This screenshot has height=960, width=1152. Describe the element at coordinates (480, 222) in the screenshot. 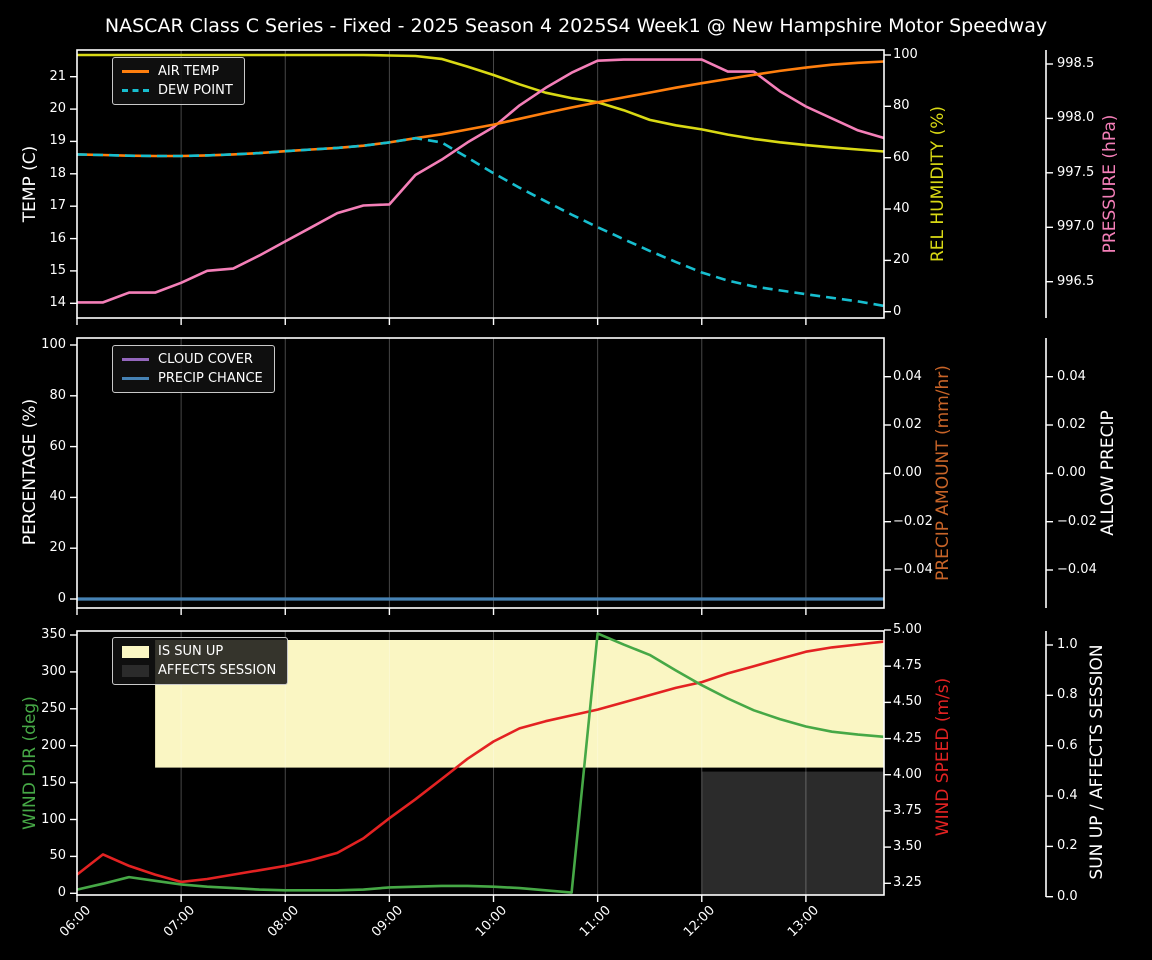

I see `series-dew-point` at that location.